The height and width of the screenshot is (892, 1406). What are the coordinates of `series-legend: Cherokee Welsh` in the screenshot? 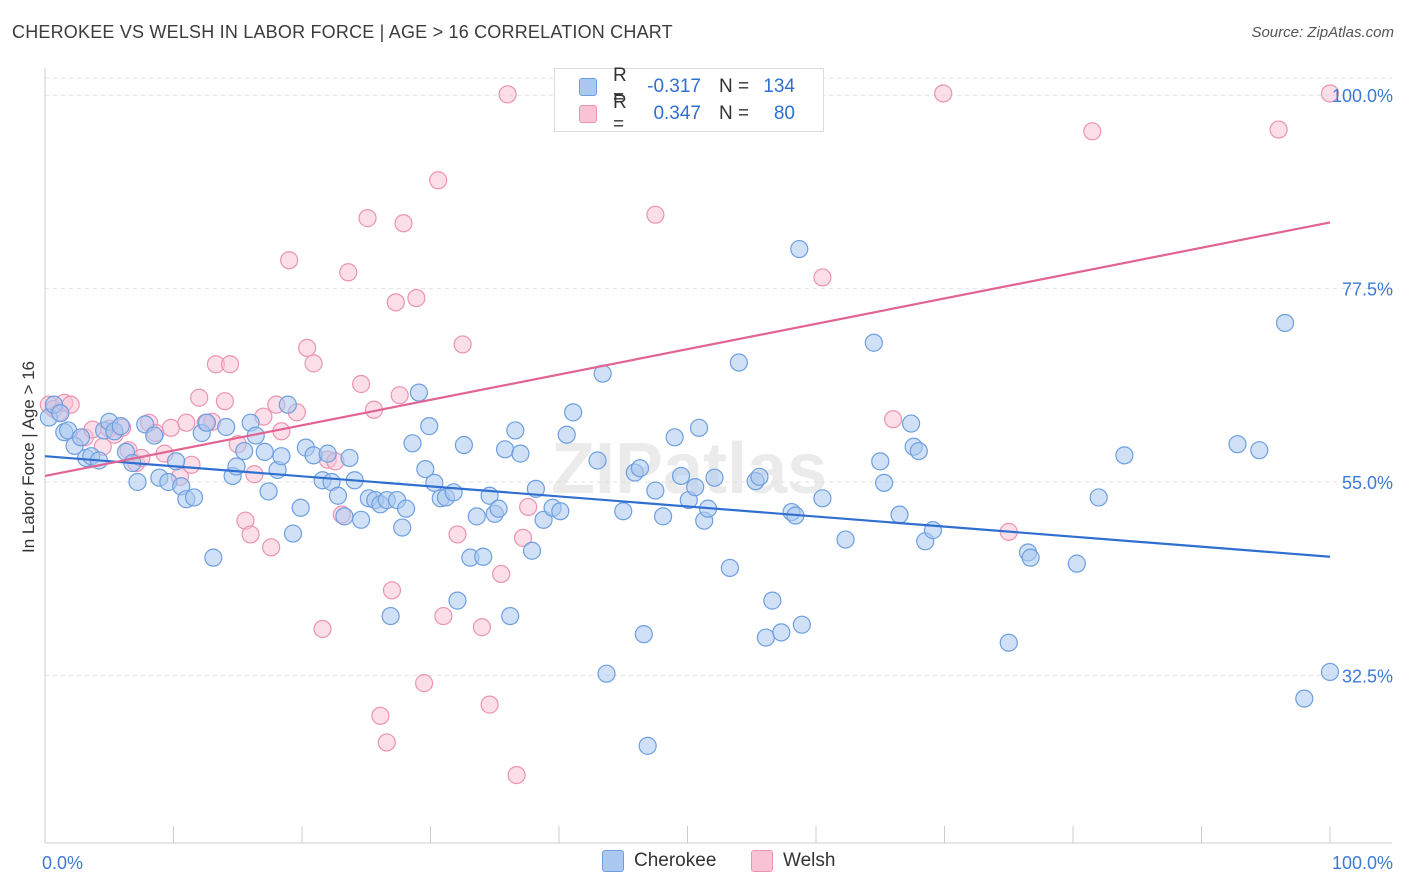 It's located at (703, 864).